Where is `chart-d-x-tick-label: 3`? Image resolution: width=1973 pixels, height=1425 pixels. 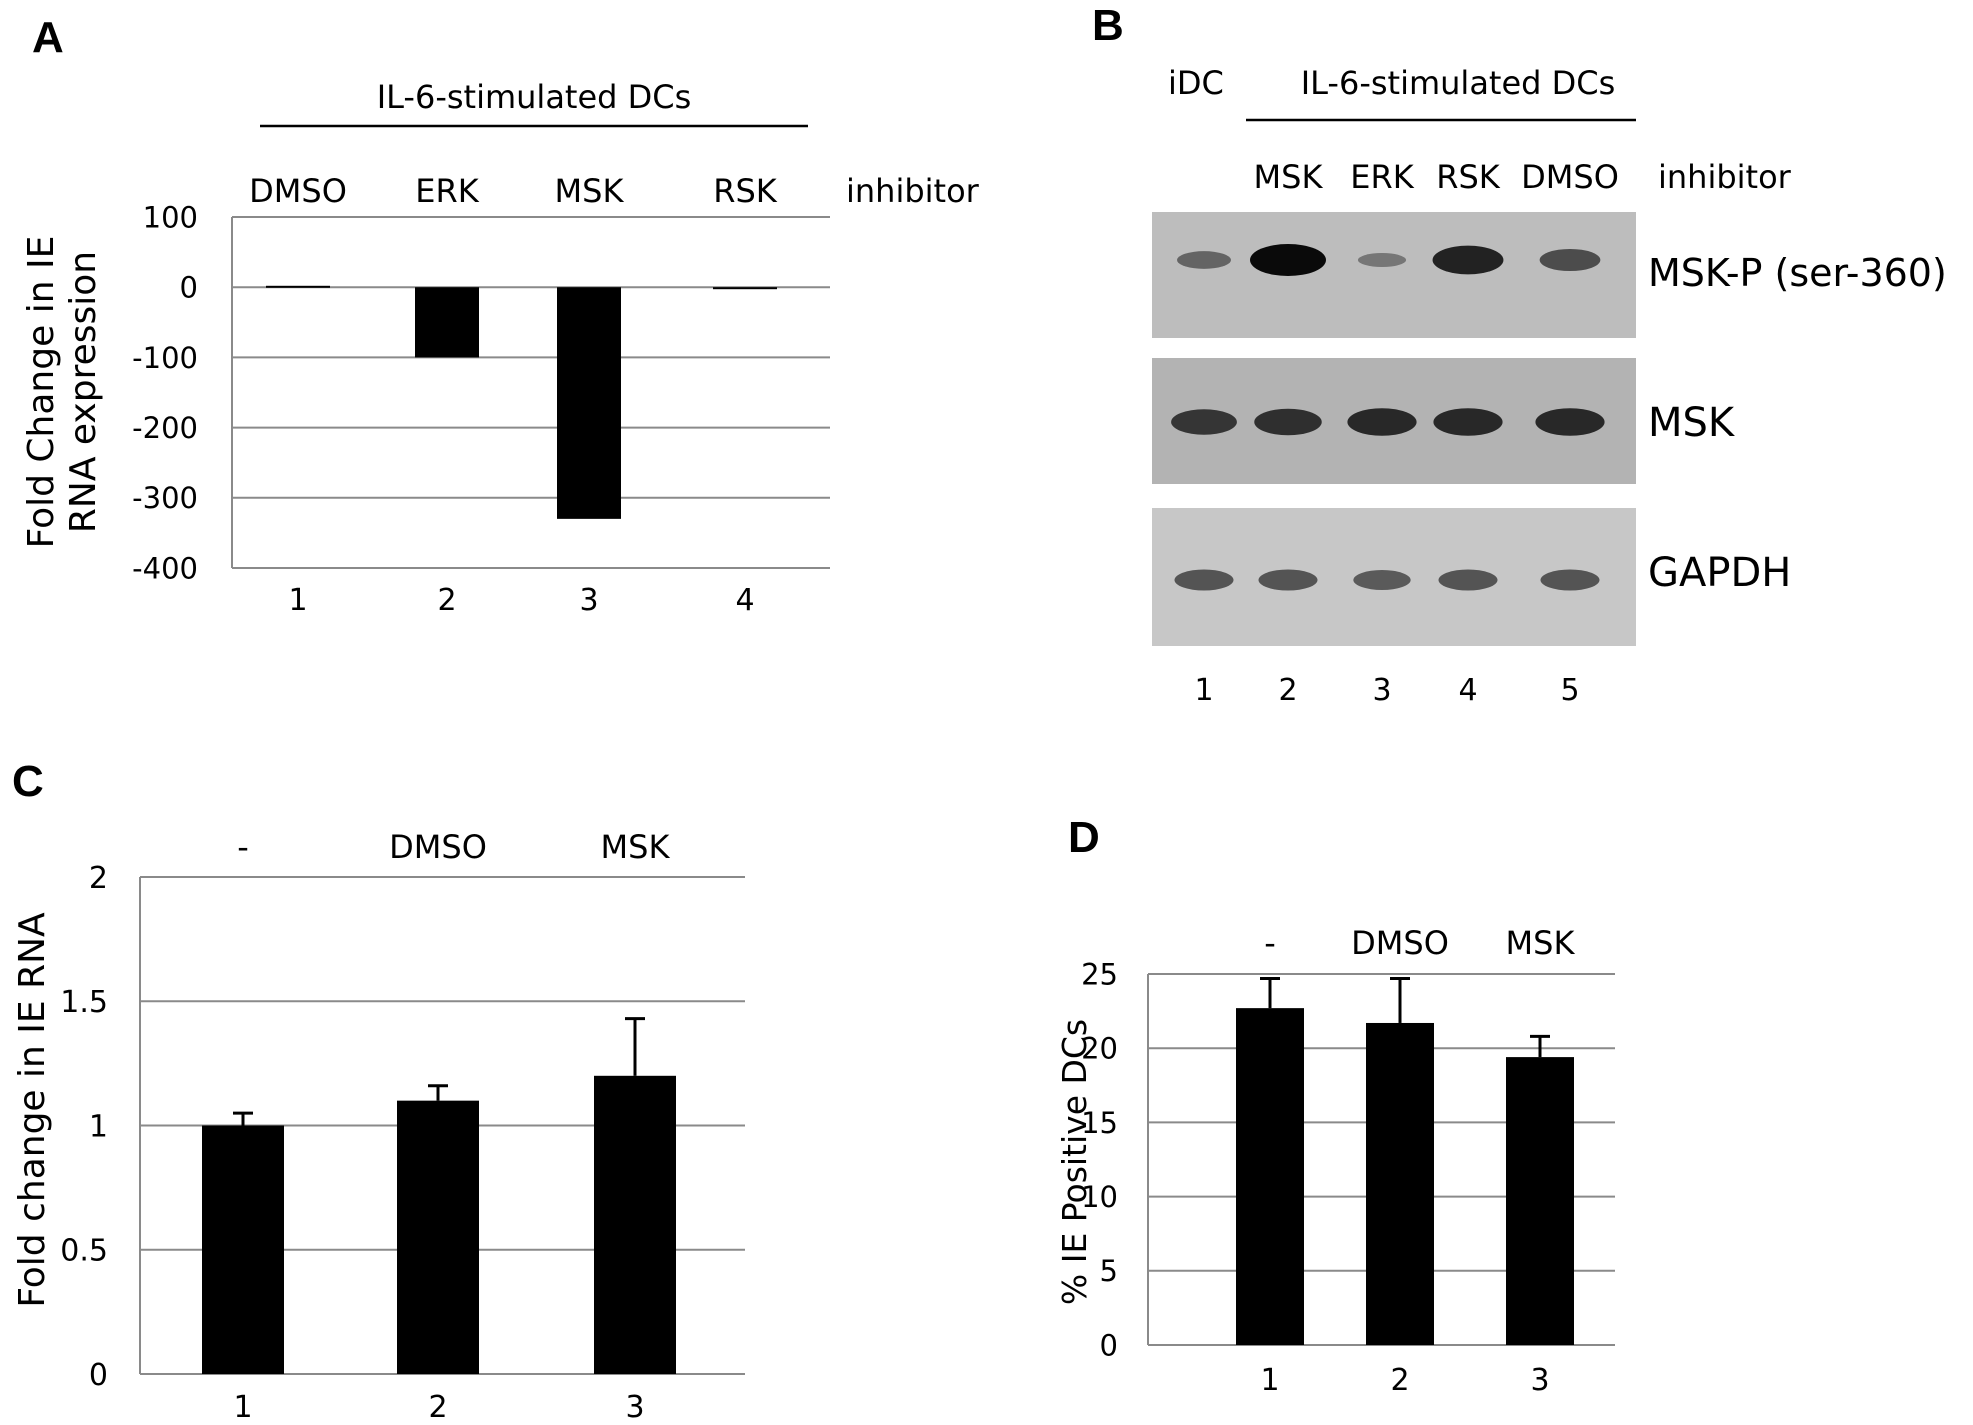 chart-d-x-tick-label: 3 is located at coordinates (1539, 1380).